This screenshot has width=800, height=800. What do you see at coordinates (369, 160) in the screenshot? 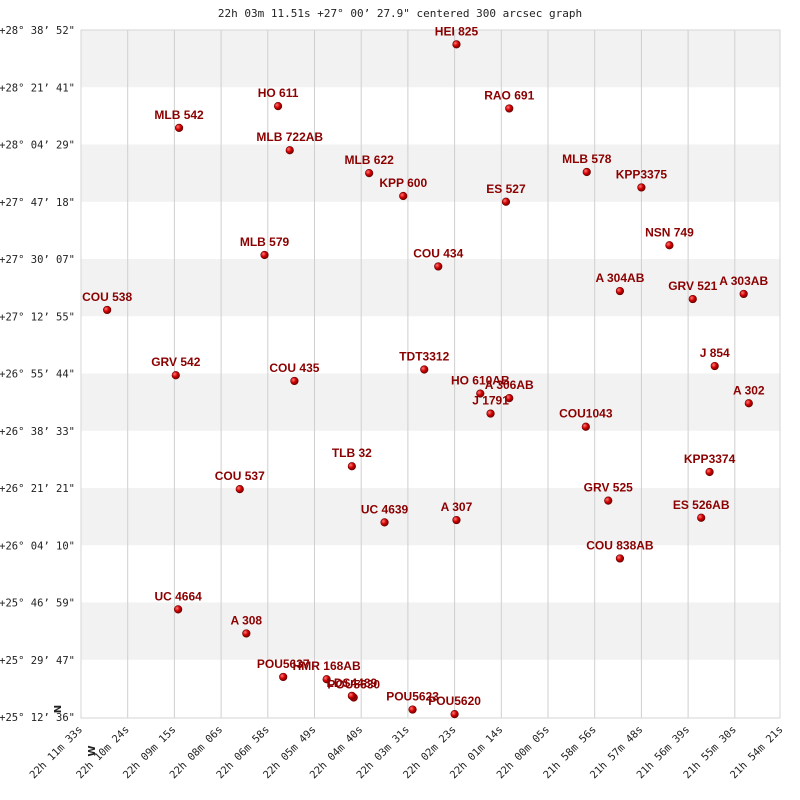
I see `star-label: MLB 622` at bounding box center [369, 160].